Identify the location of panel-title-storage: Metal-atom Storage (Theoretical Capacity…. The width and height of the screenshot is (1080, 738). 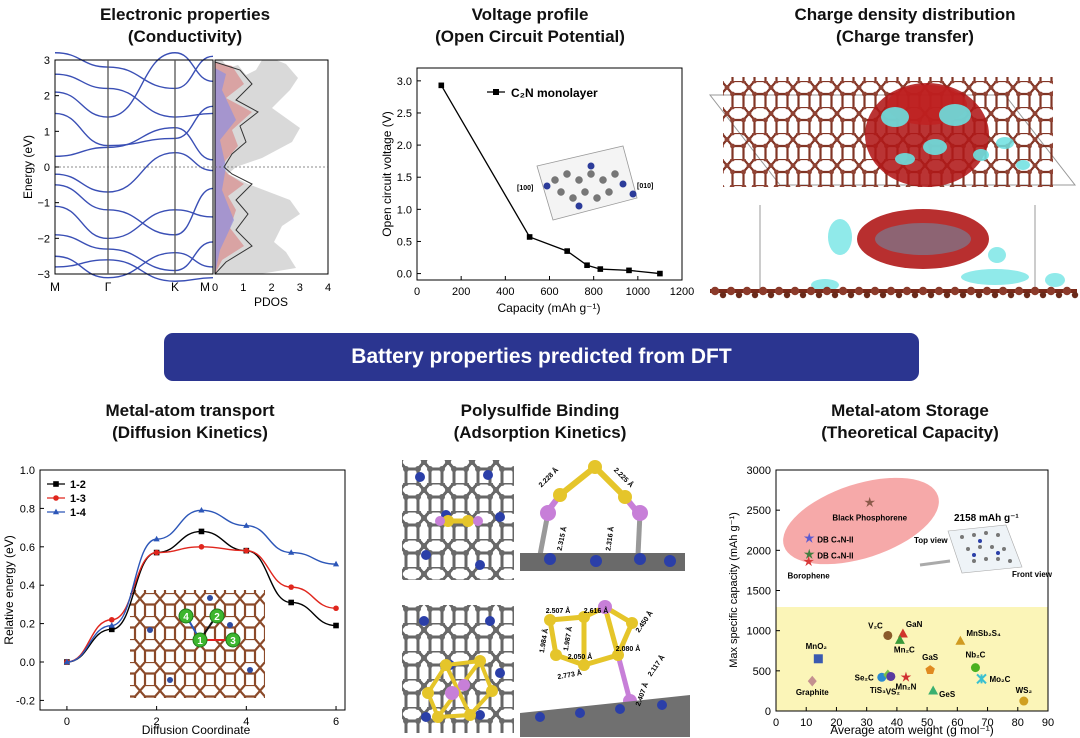
(910, 422).